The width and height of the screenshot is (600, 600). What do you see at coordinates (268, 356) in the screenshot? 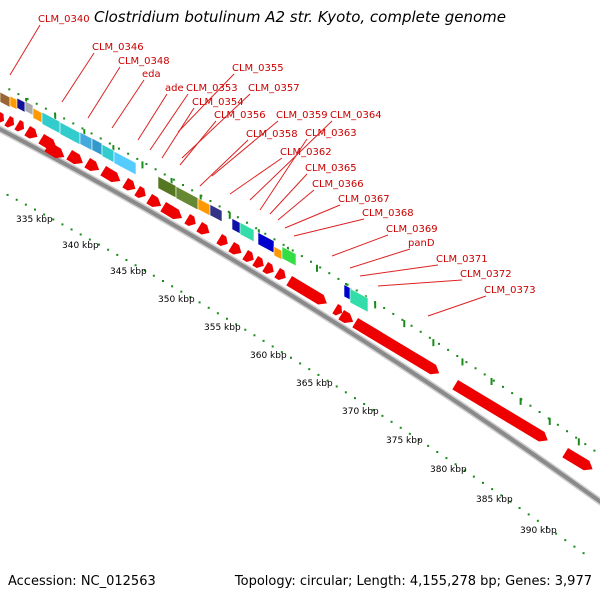
I see `tick-label: 360 kbp` at bounding box center [268, 356].